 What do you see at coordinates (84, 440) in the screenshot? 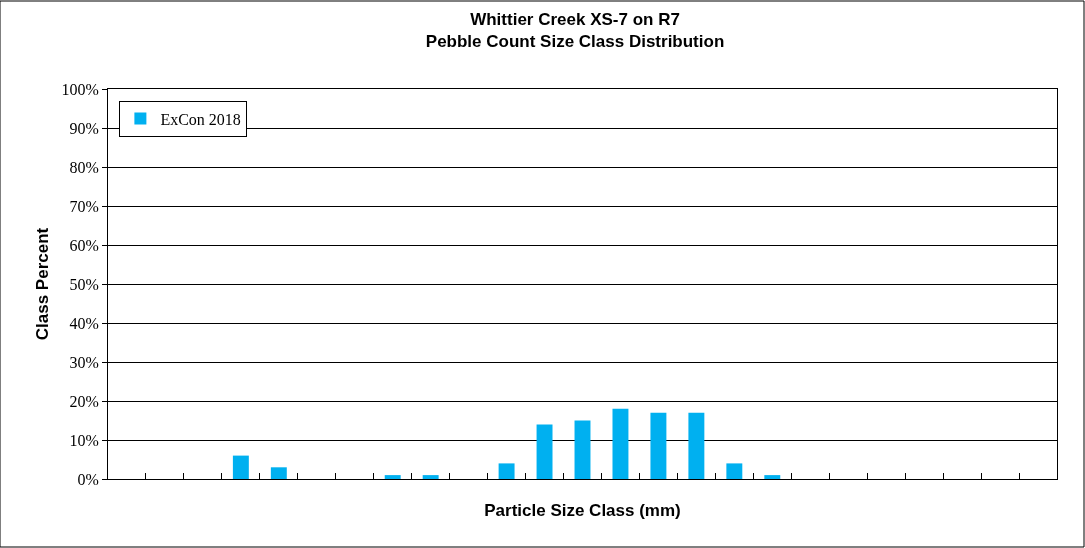
I see `y-tick-label: 10%` at bounding box center [84, 440].